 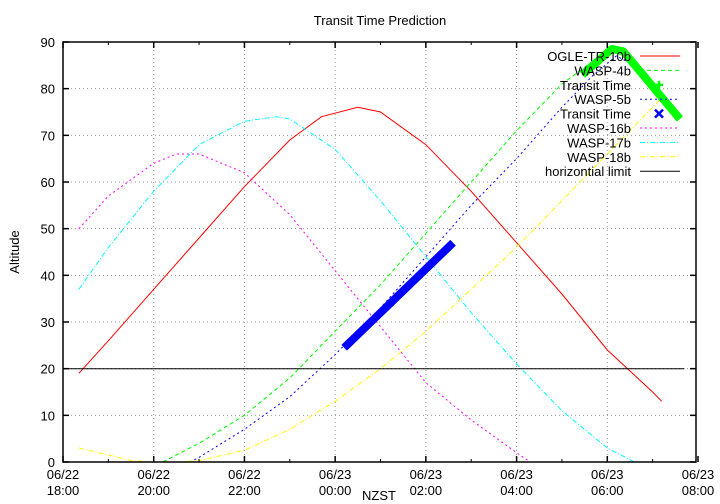 What do you see at coordinates (14, 251) in the screenshot?
I see `y-axis-label: Altitude` at bounding box center [14, 251].